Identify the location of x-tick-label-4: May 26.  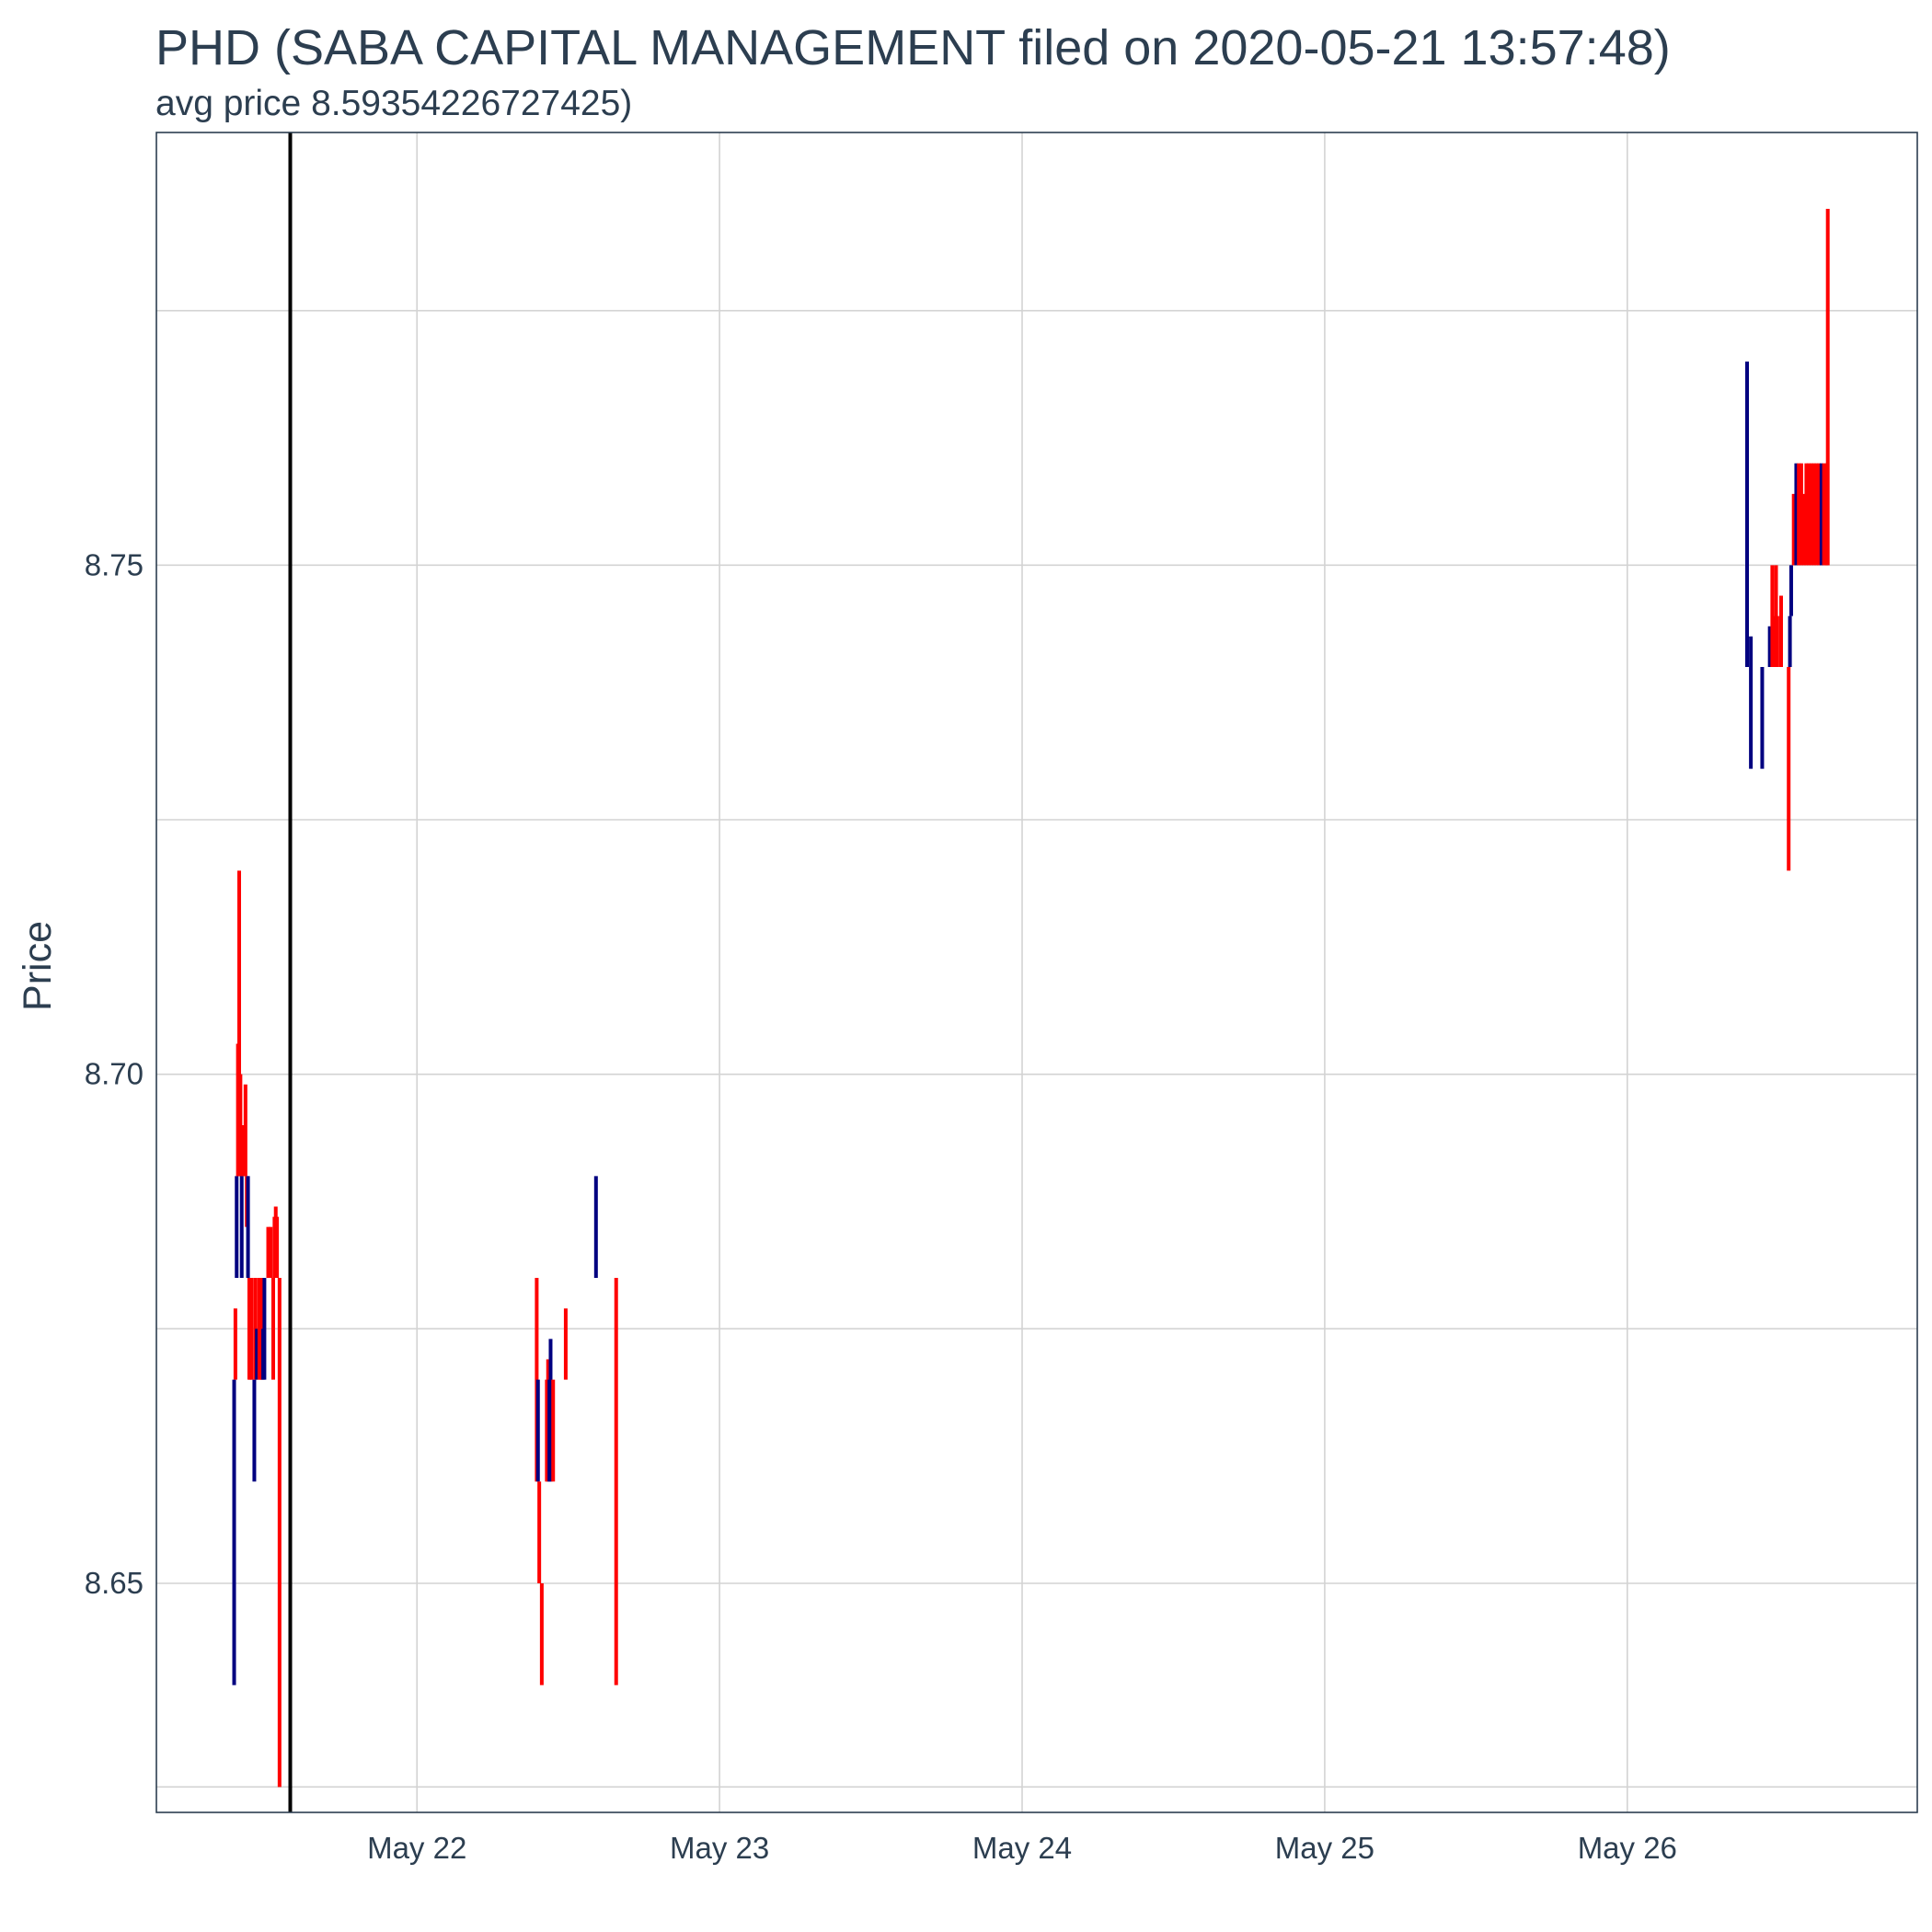
(1627, 1848).